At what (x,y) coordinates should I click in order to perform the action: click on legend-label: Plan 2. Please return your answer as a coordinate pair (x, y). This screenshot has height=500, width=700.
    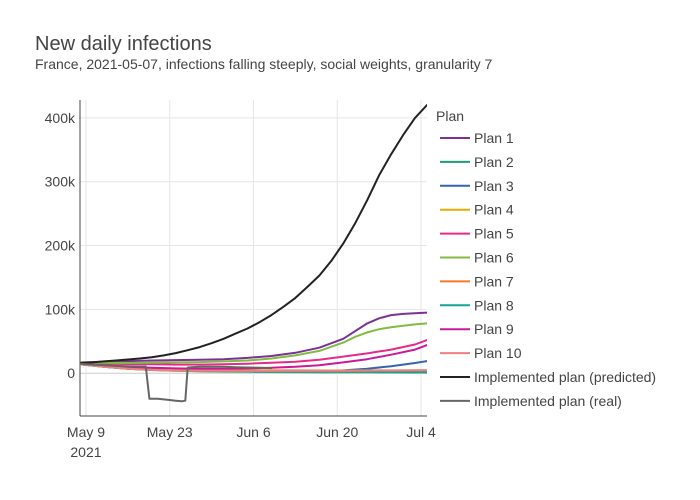
    Looking at the image, I should click on (494, 162).